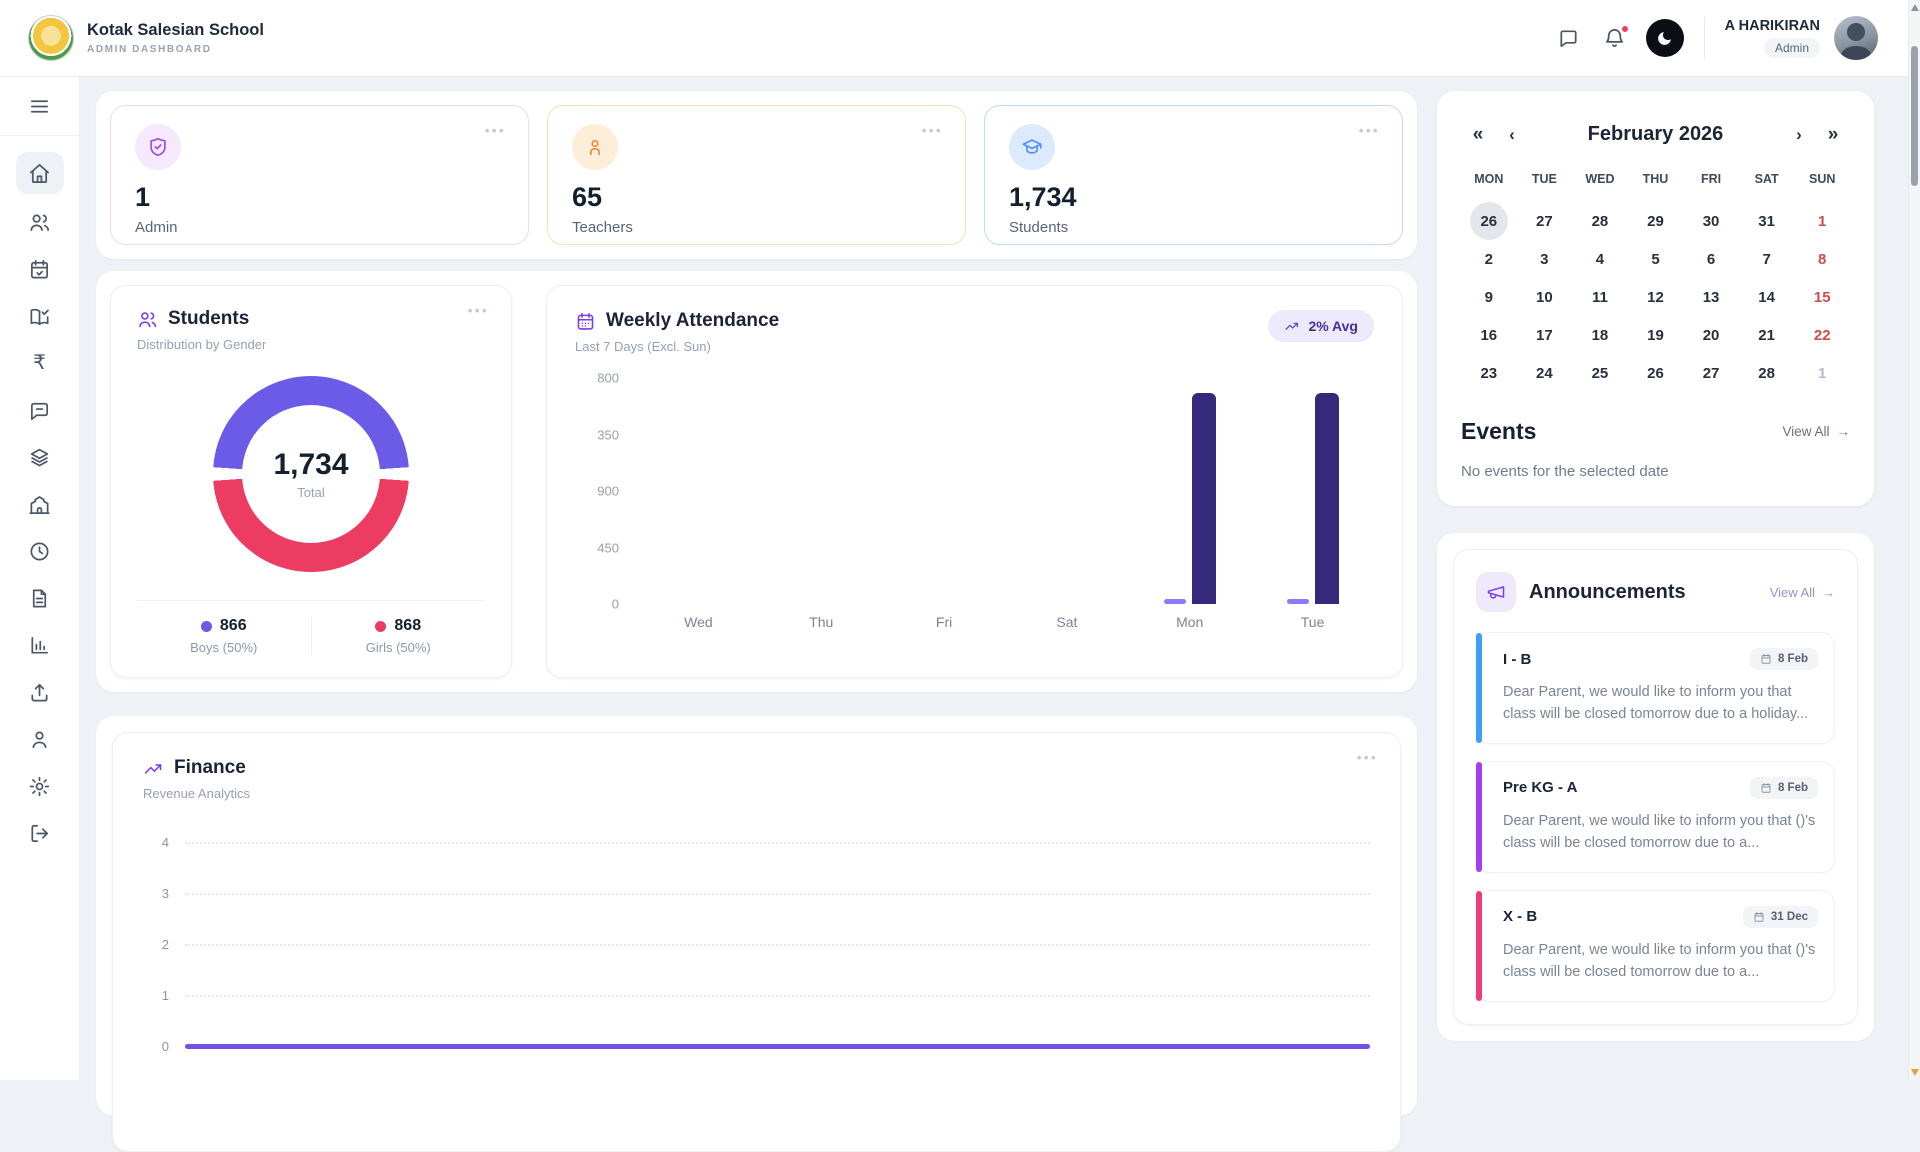  Describe the element at coordinates (1489, 335) in the screenshot. I see `calendar-day: 16` at that location.